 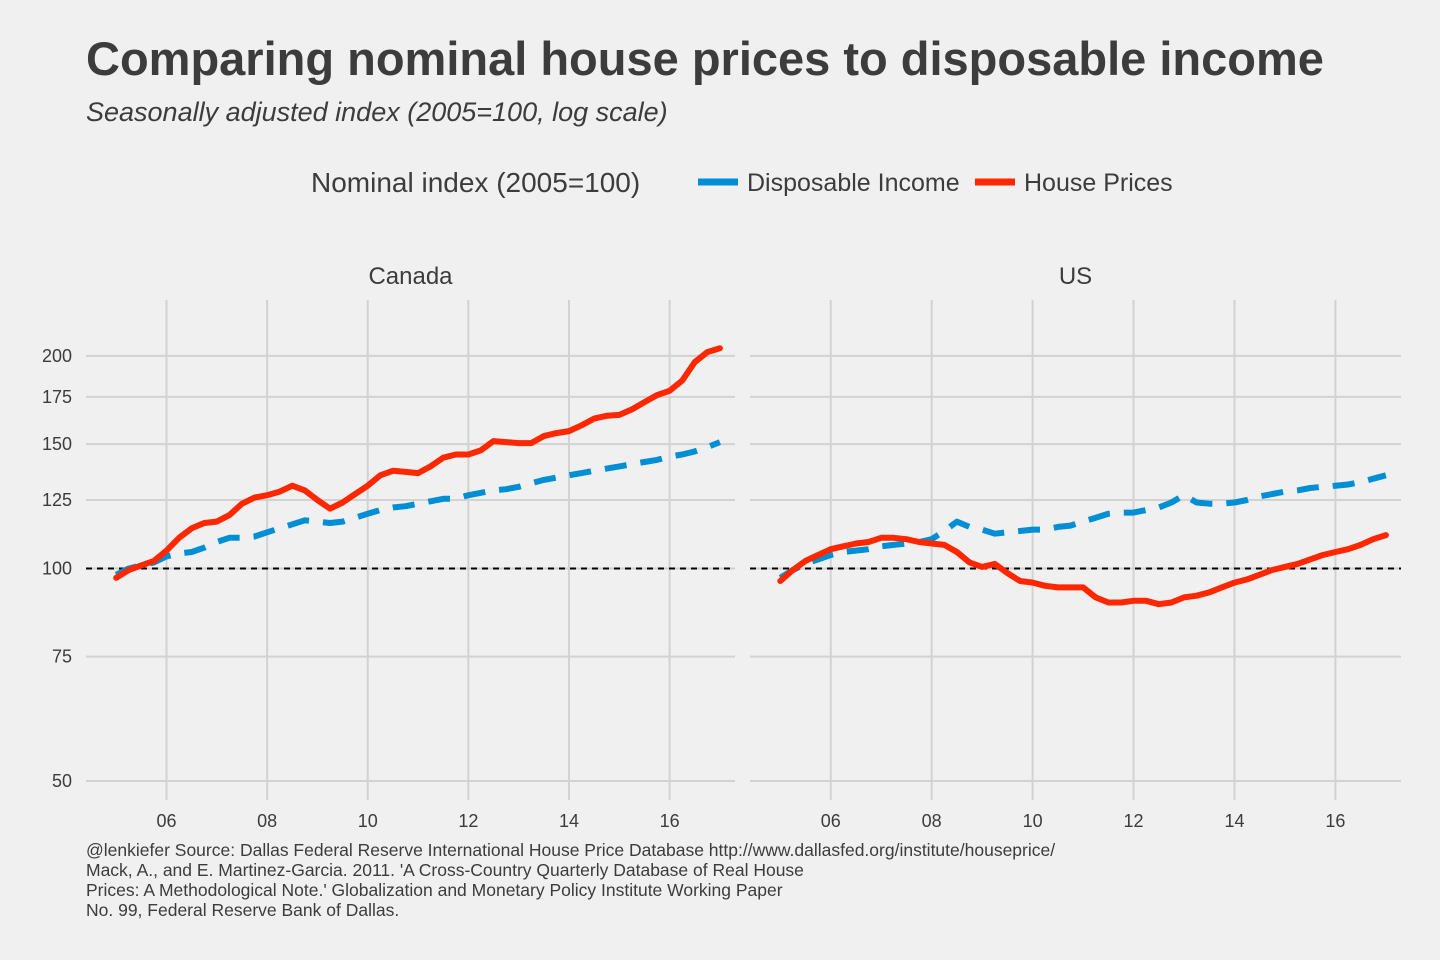 I want to click on y-tick-label: 175, so click(x=57, y=397).